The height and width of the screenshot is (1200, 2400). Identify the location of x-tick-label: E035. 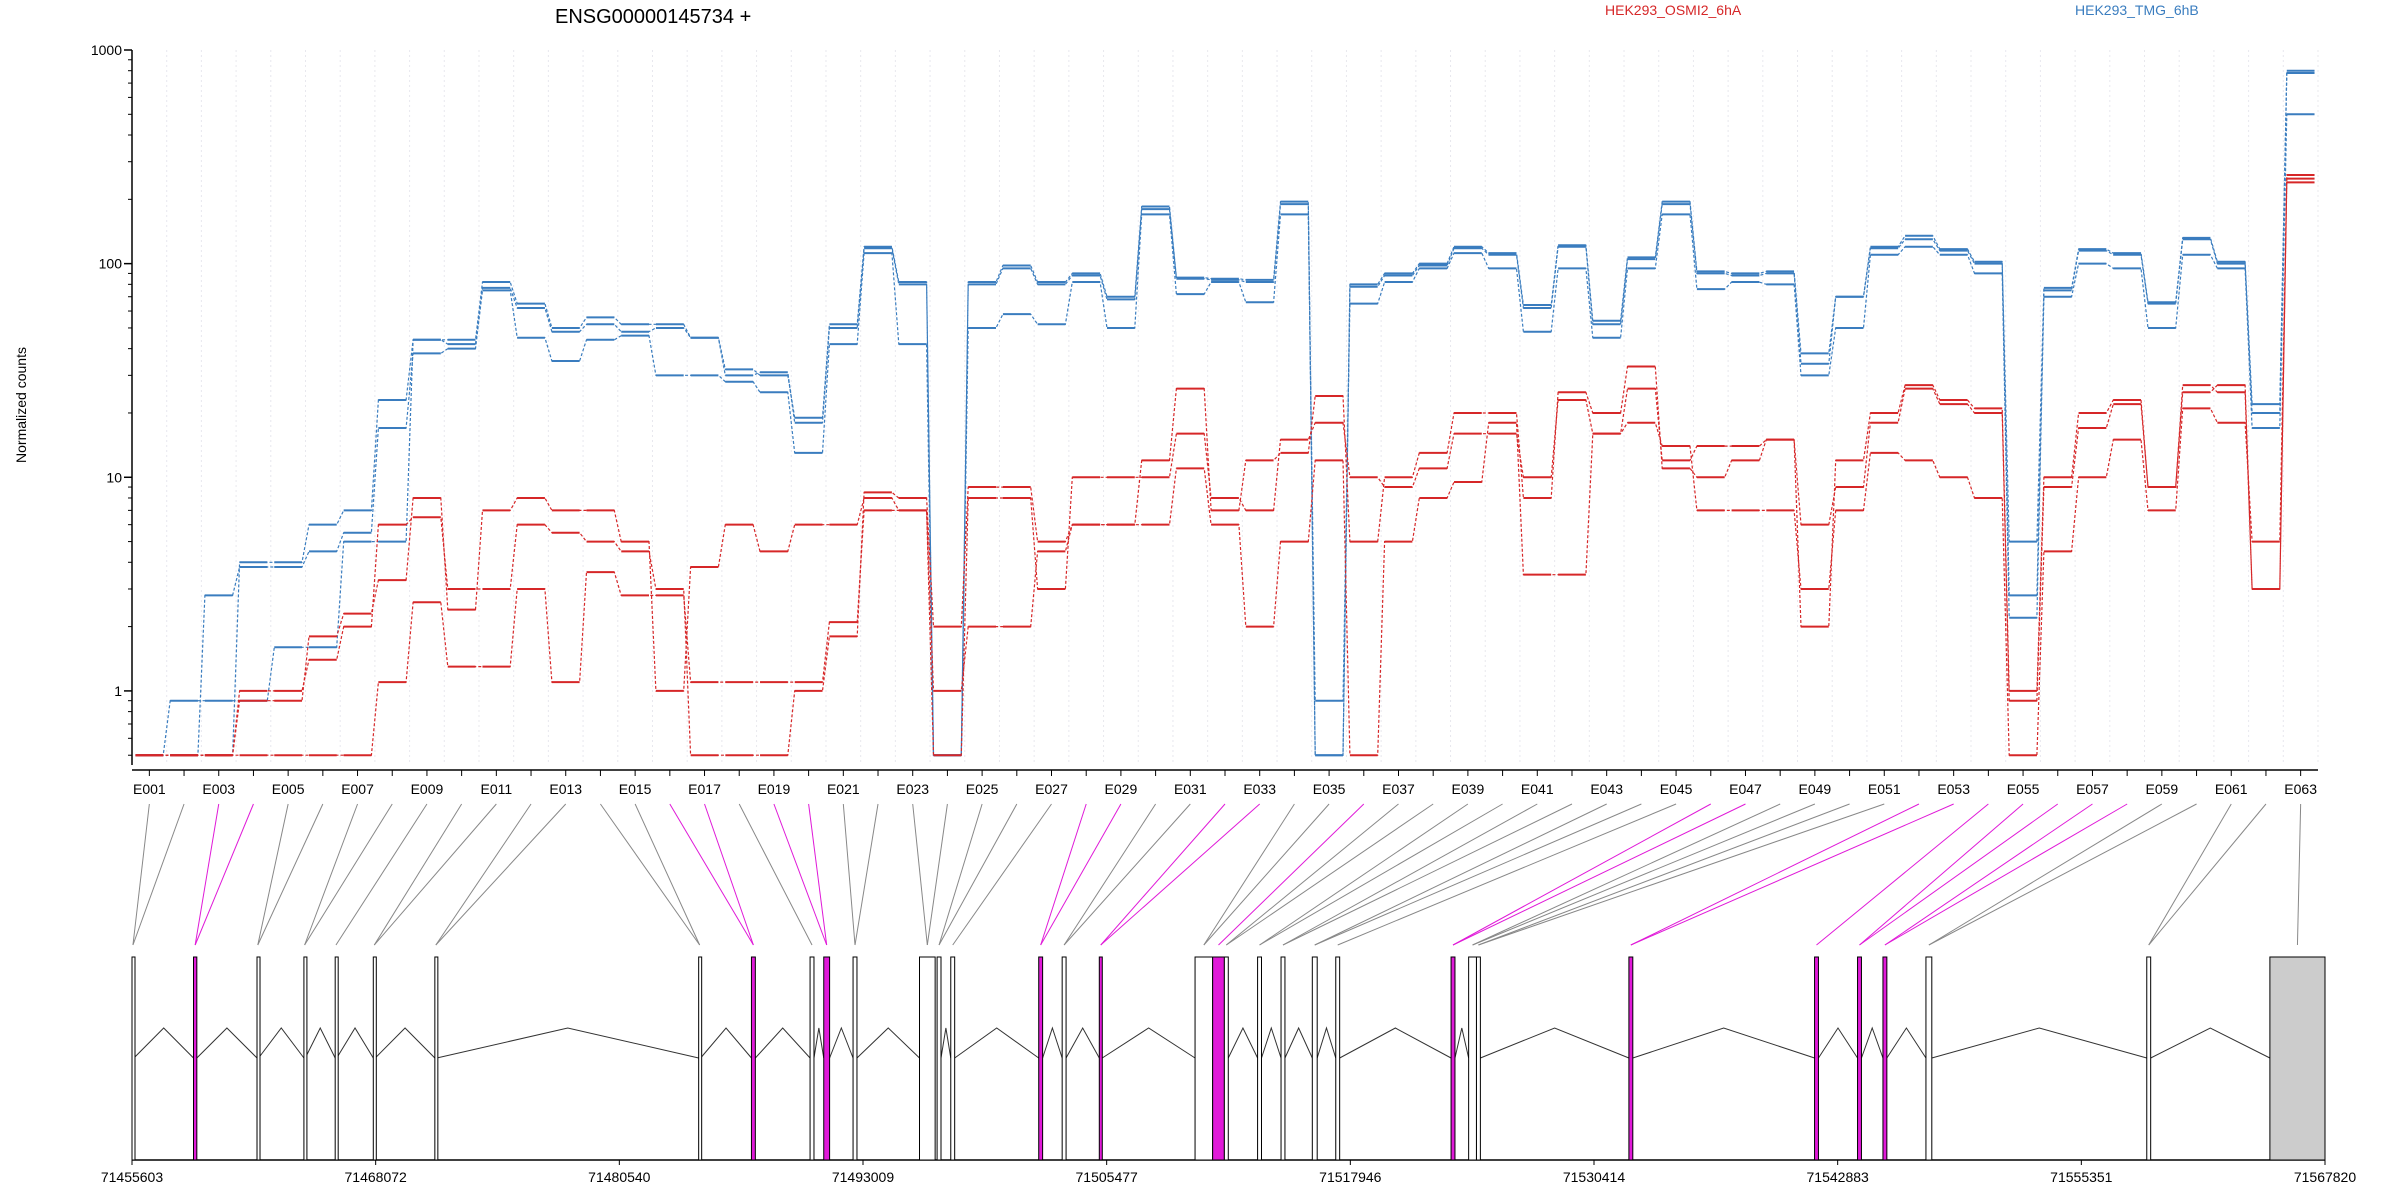
(1329, 789).